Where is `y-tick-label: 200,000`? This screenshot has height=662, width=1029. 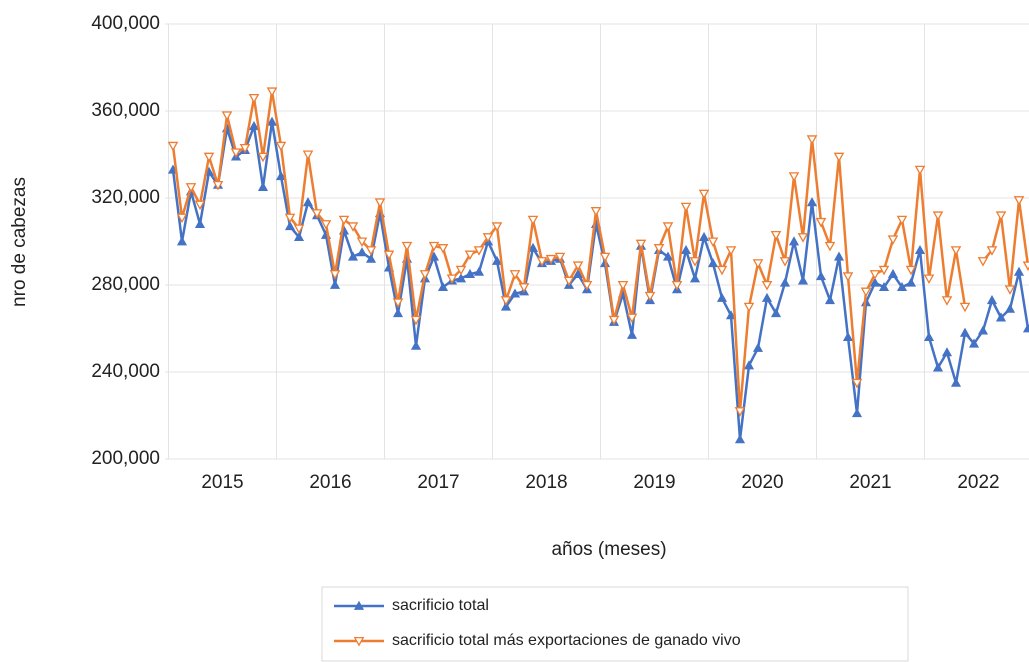
y-tick-label: 200,000 is located at coordinates (125, 458).